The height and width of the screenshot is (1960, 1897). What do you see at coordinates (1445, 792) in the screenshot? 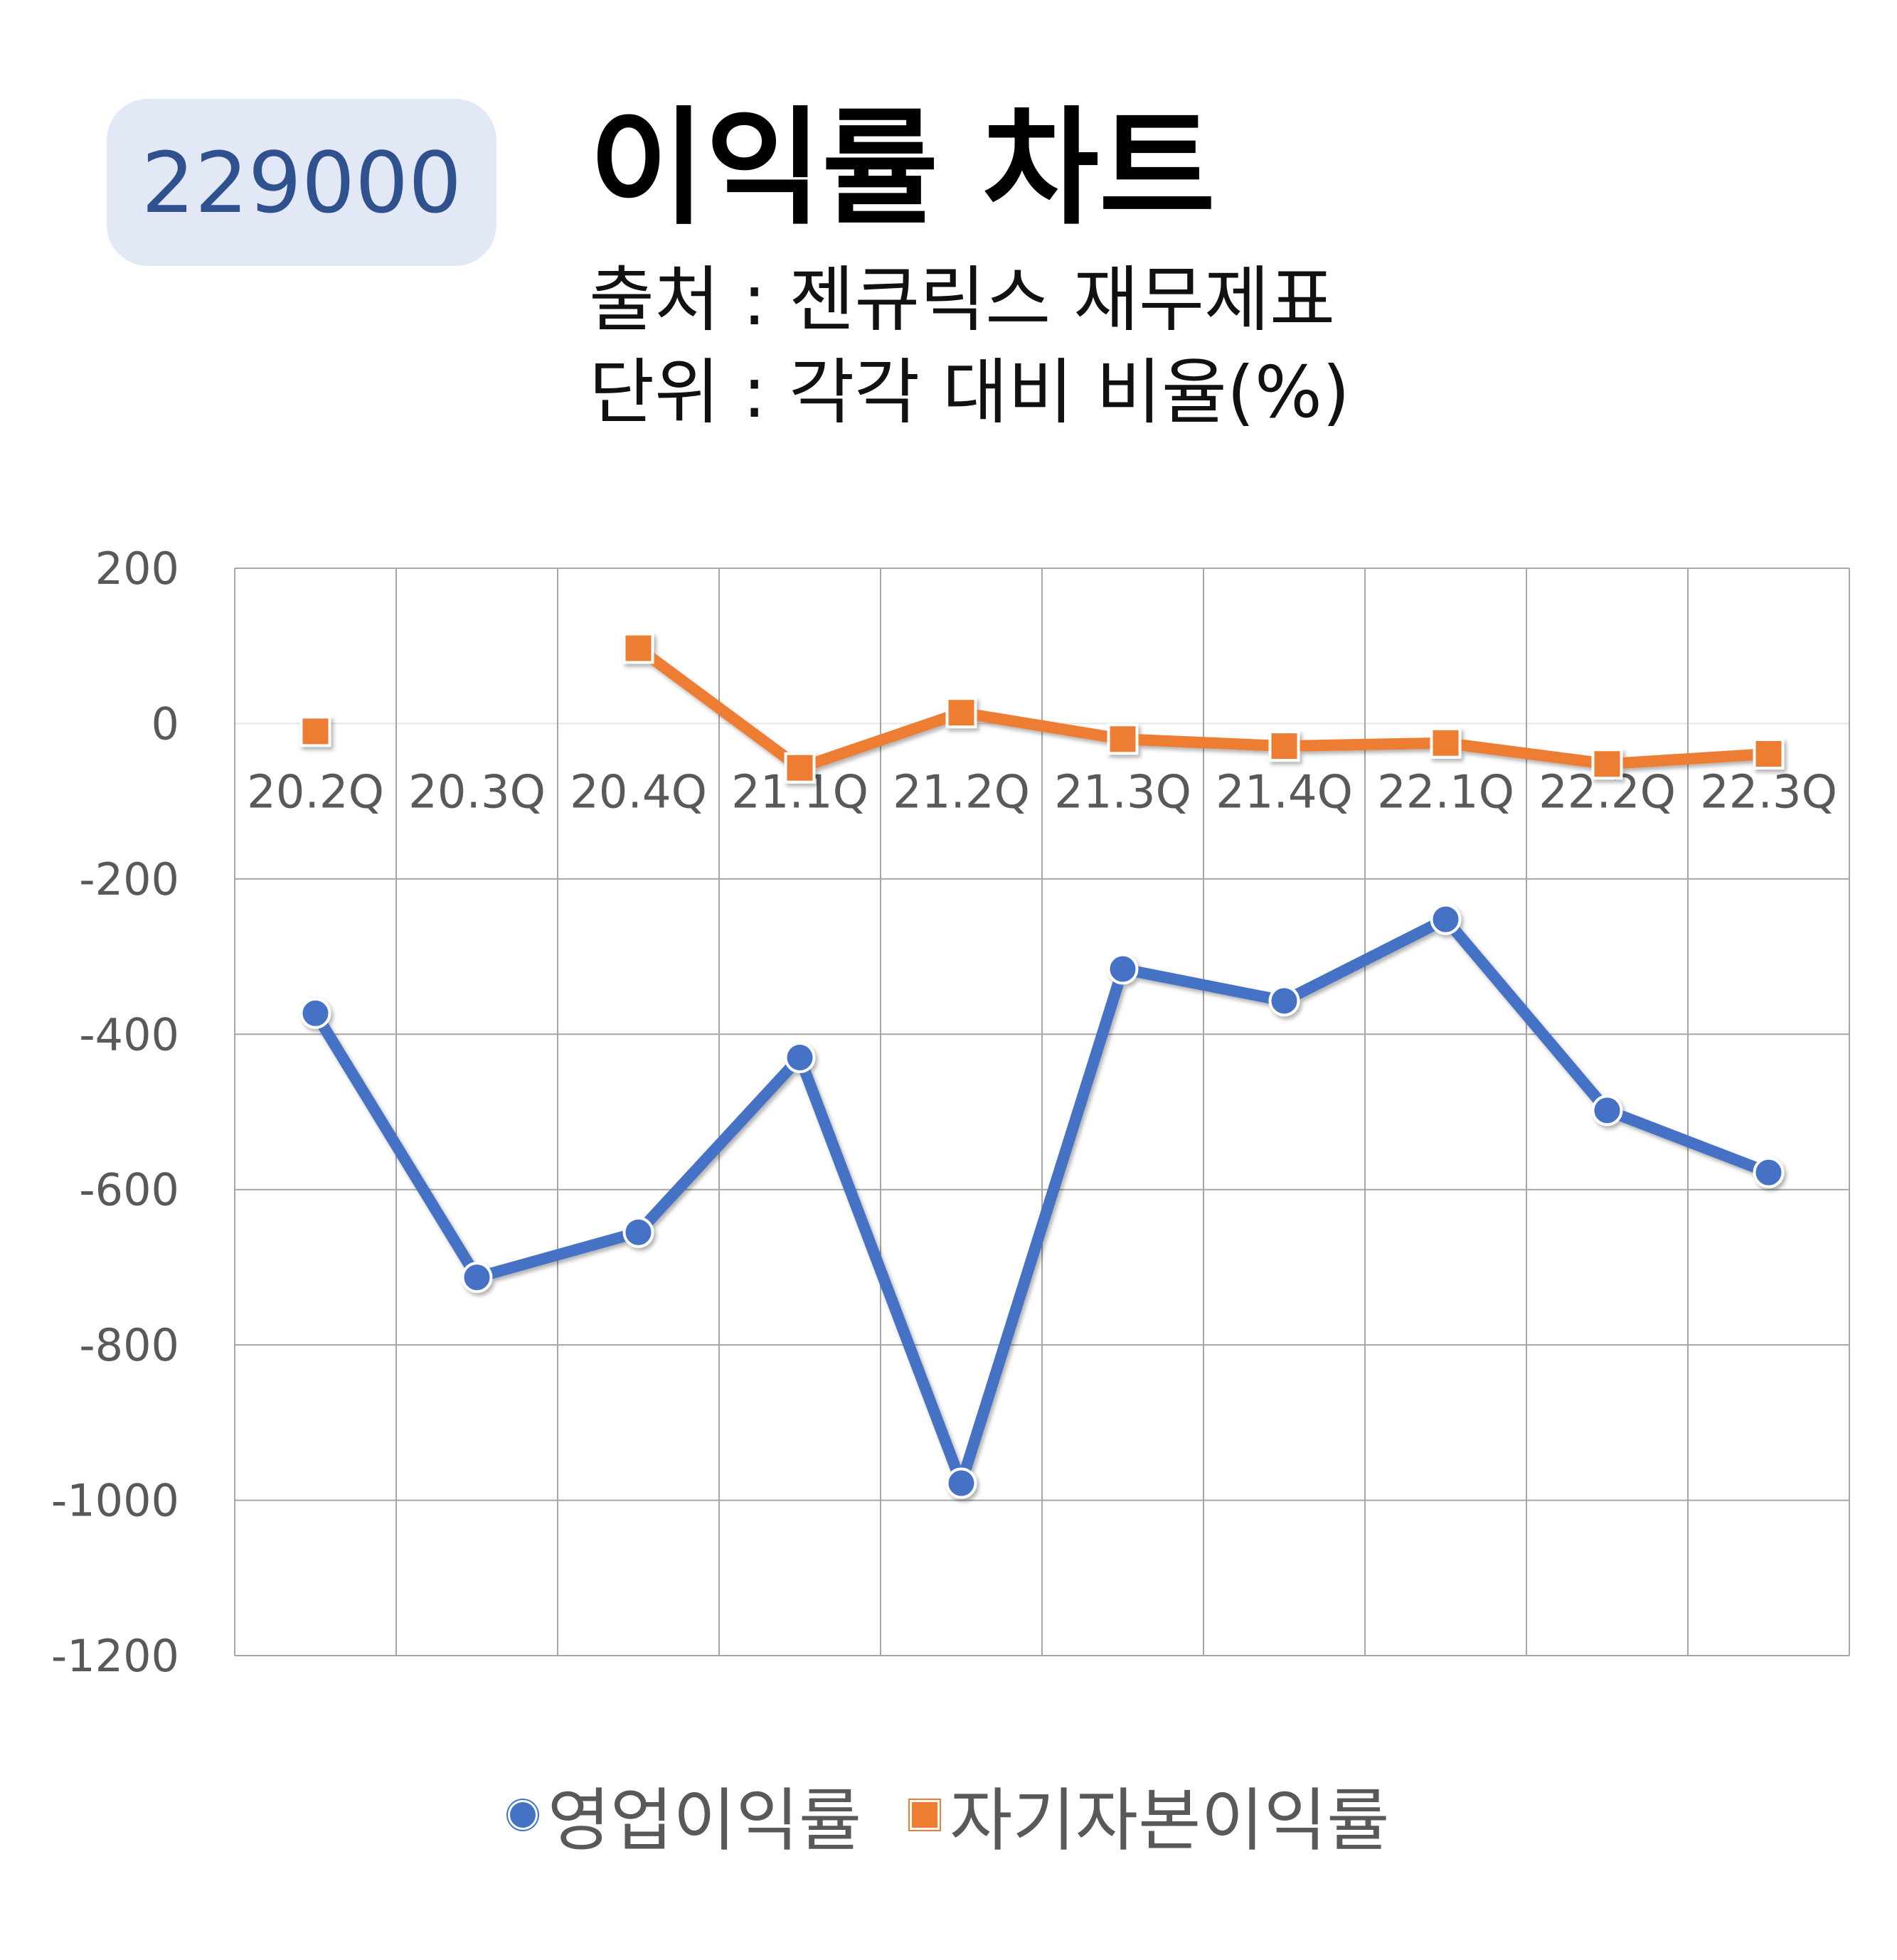
I see `x-tick-label: 22.1Q` at bounding box center [1445, 792].